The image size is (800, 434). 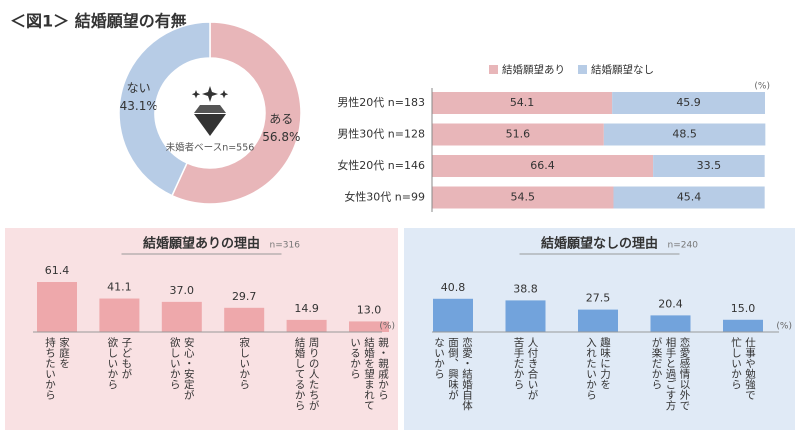 I want to click on bar-value: 33.5, so click(x=709, y=165).